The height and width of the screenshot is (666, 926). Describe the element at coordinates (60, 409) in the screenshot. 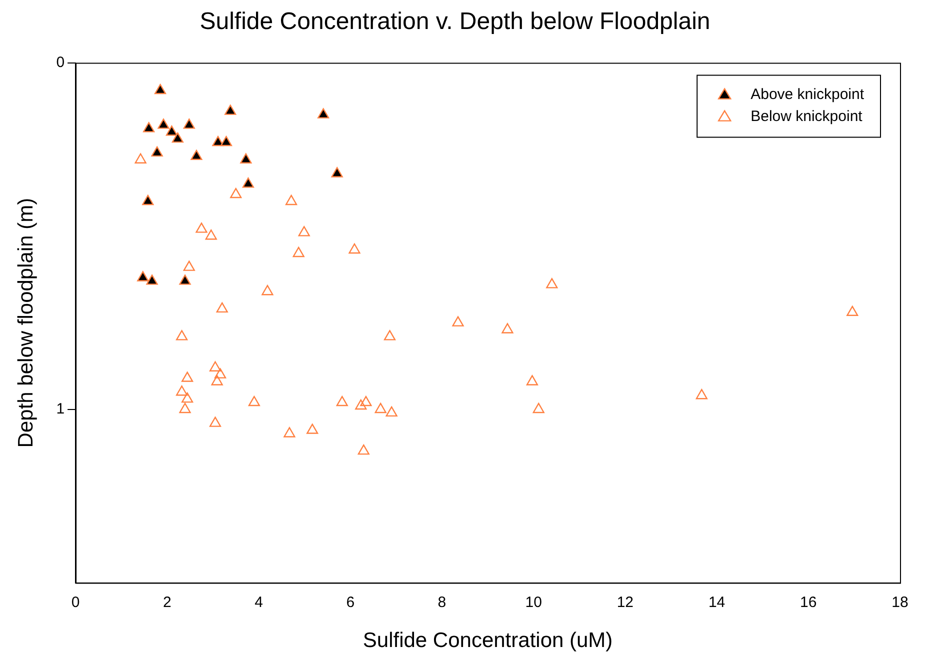

I see `y-tick-label: 1` at that location.